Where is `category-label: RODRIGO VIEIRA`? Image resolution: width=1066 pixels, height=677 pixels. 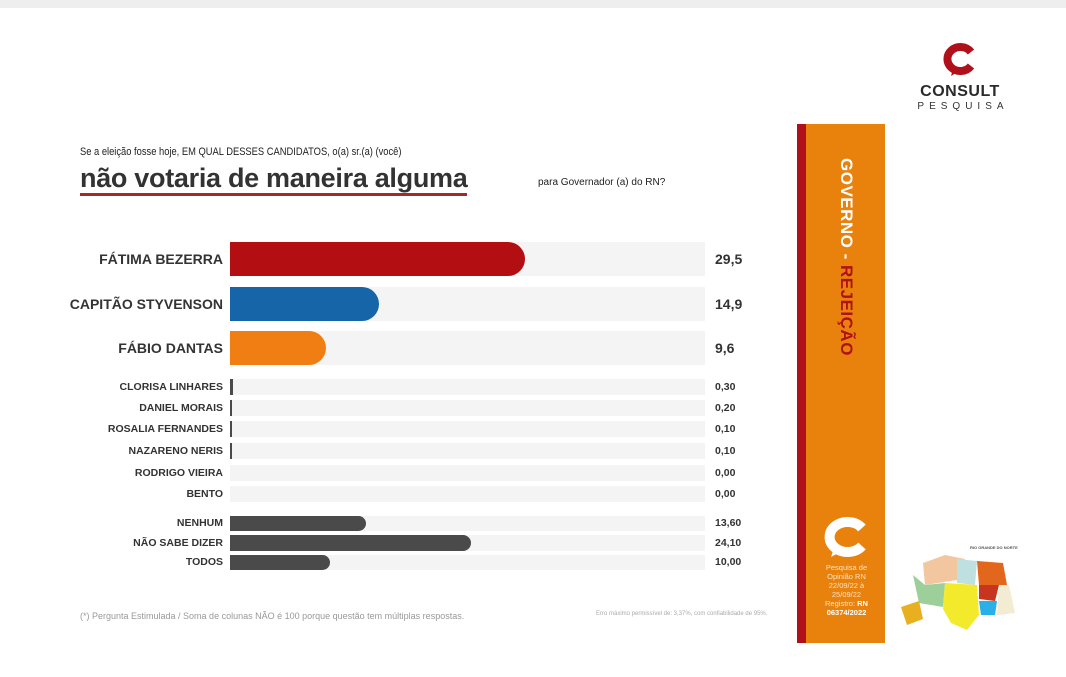
category-label: RODRIGO VIEIRA is located at coordinates (178, 473).